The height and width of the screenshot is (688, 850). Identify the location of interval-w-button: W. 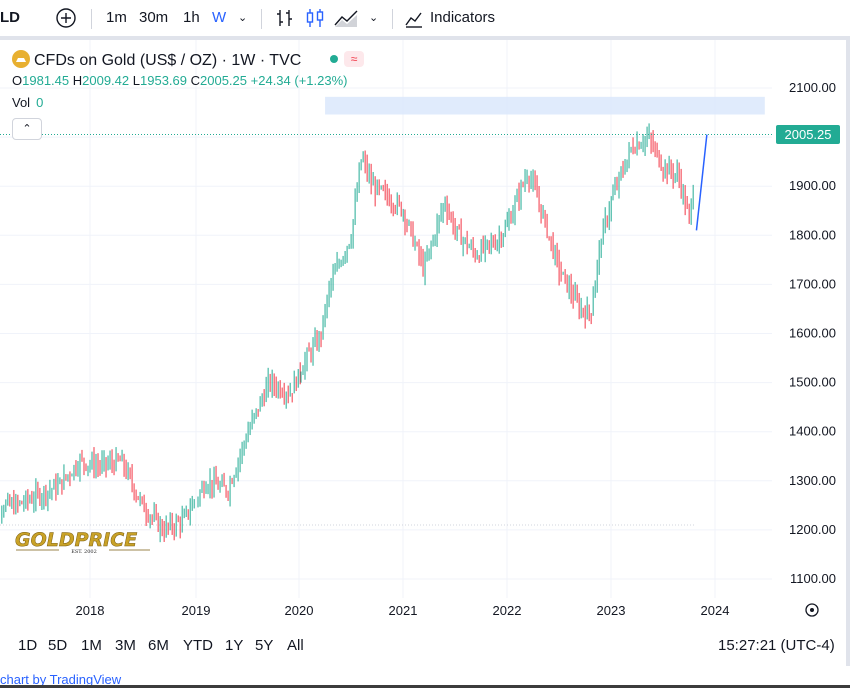
(219, 17).